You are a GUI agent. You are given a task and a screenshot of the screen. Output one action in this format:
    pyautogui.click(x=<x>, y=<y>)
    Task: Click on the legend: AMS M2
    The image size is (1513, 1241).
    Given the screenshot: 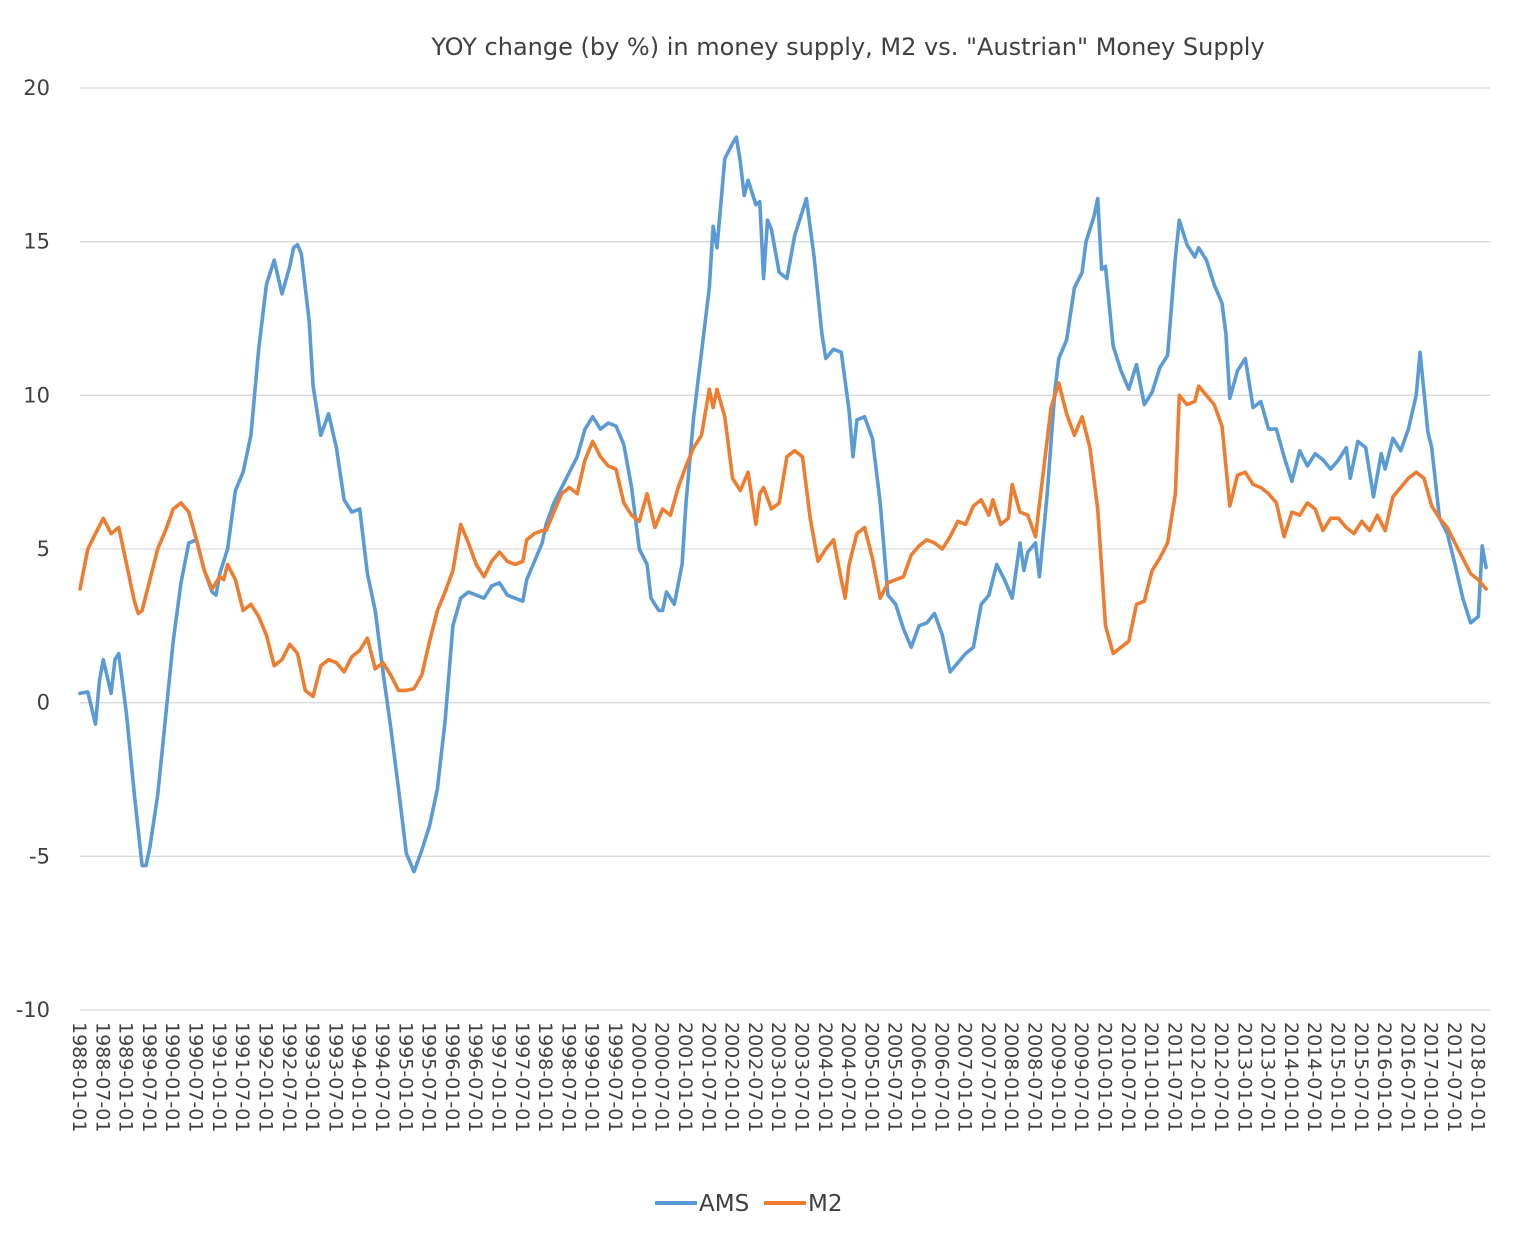 What is the action you would take?
    pyautogui.click(x=748, y=1204)
    